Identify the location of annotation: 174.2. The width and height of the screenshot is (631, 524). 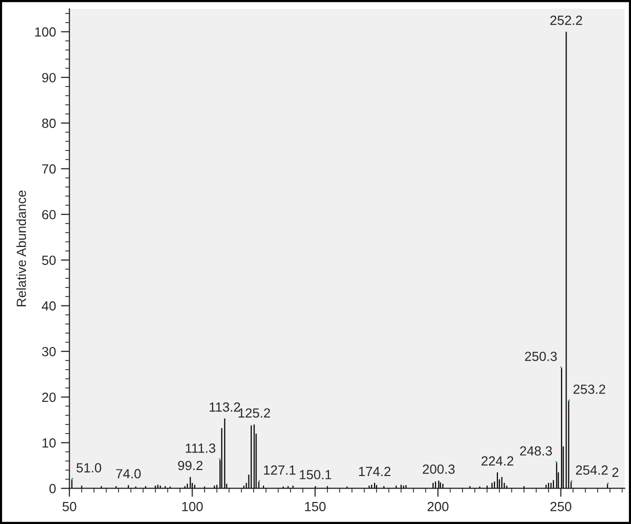
(374, 471).